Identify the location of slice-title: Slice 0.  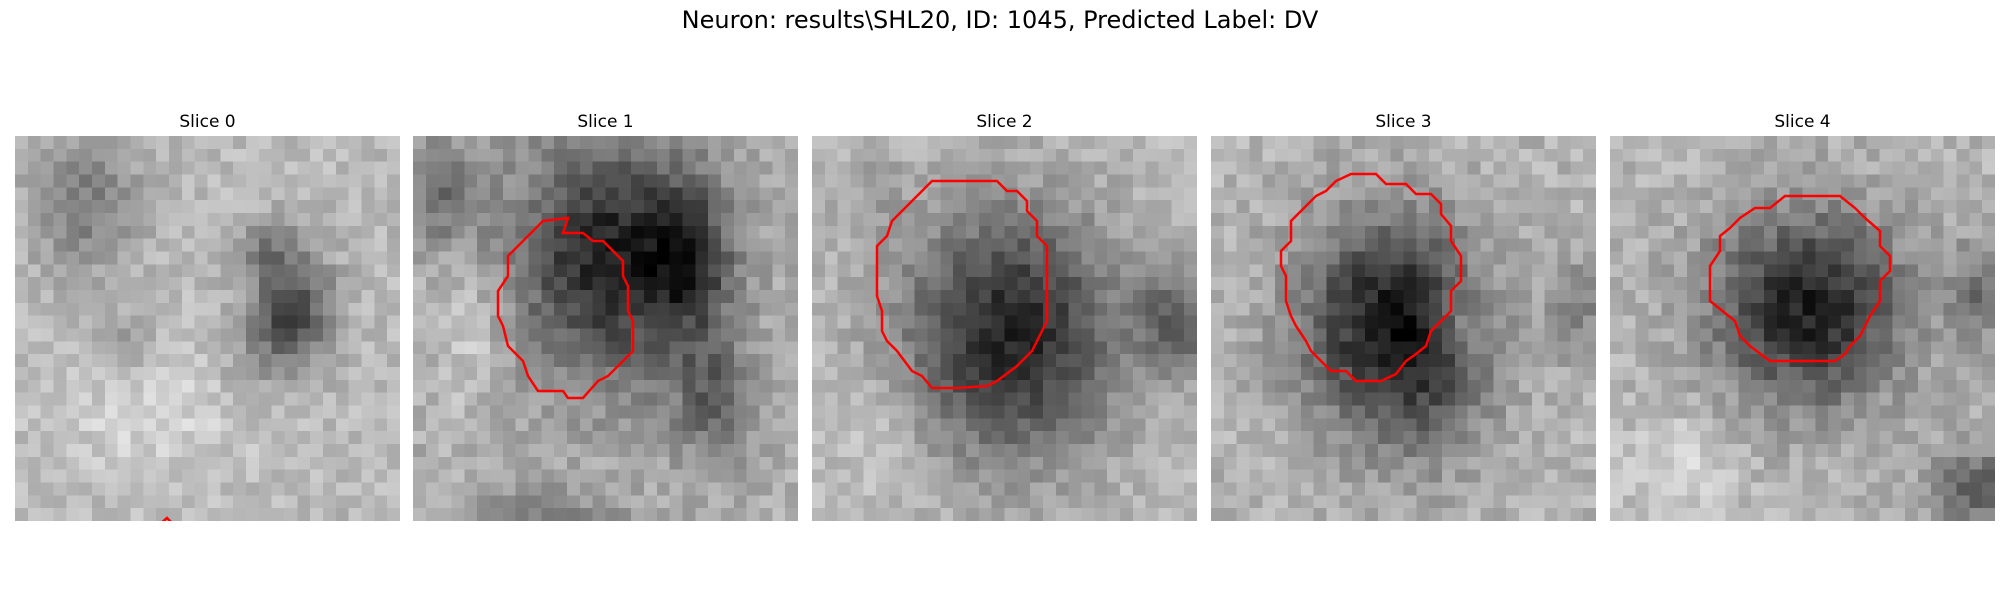
(207, 122).